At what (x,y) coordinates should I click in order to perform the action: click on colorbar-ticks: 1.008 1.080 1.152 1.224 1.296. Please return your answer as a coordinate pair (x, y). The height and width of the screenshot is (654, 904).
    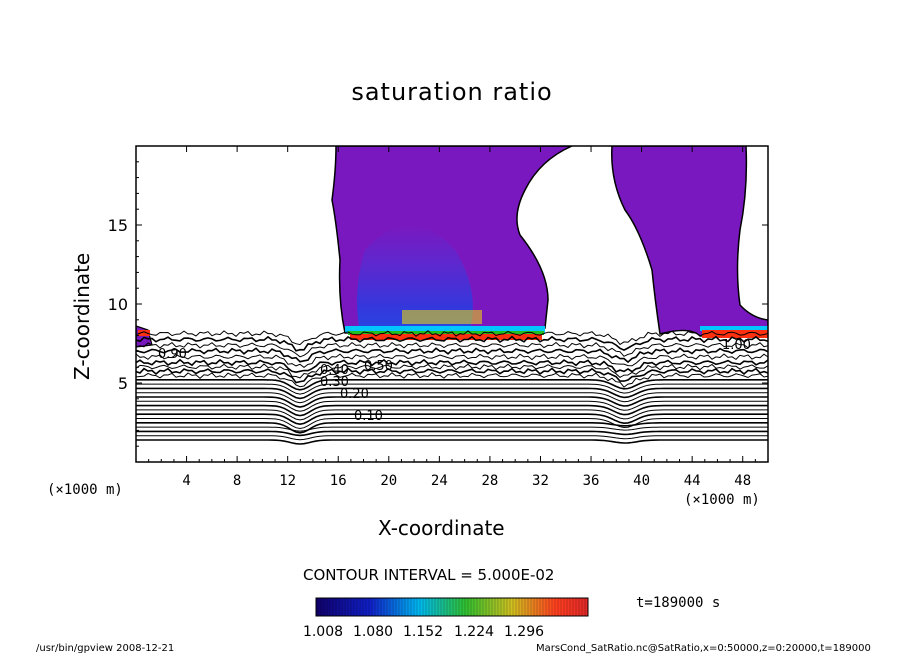
    Looking at the image, I should click on (423, 632).